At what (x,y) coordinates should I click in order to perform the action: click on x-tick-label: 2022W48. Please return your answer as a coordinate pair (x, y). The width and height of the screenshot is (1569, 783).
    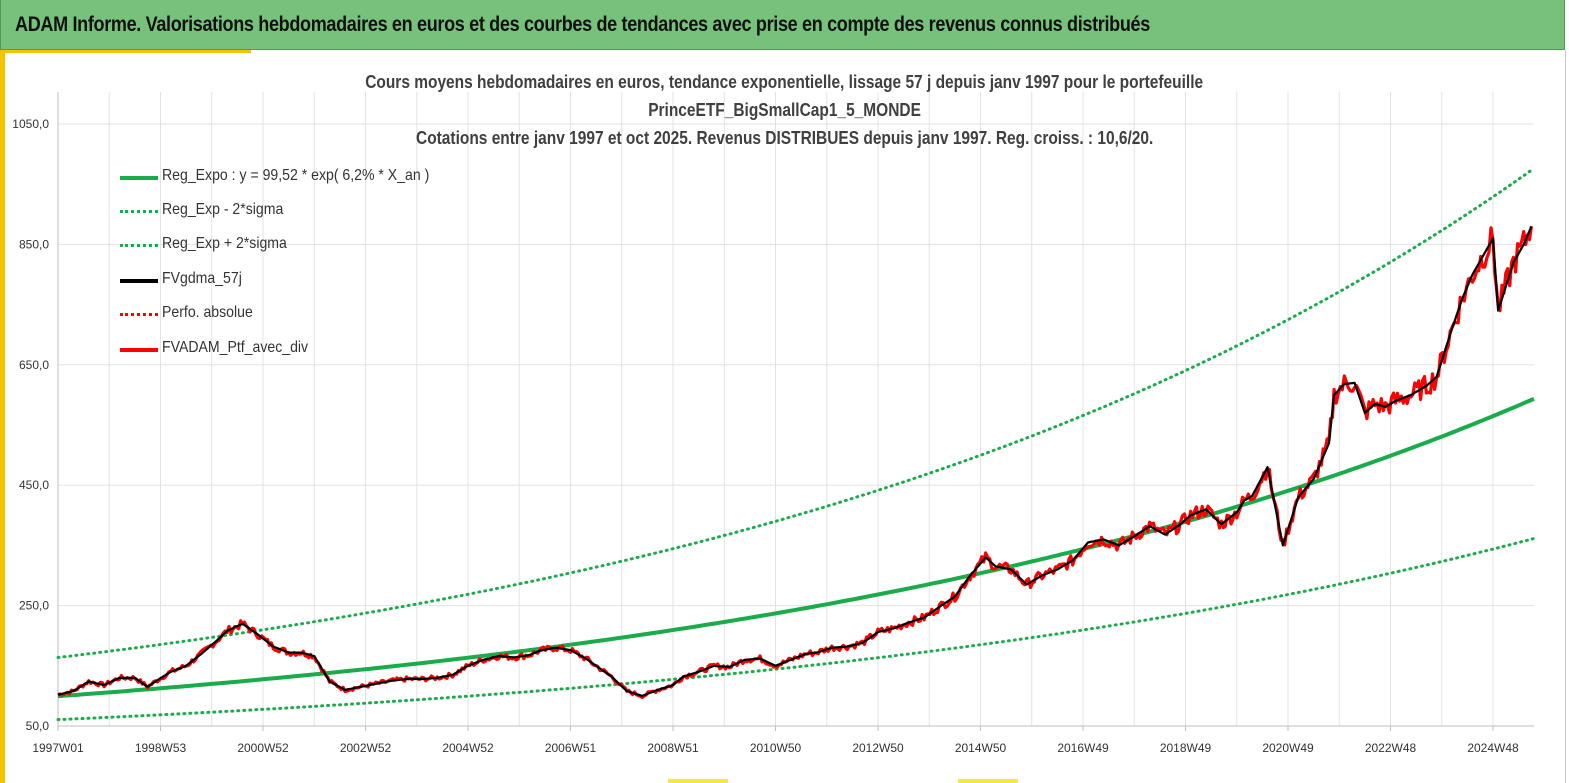
    Looking at the image, I should click on (1391, 748).